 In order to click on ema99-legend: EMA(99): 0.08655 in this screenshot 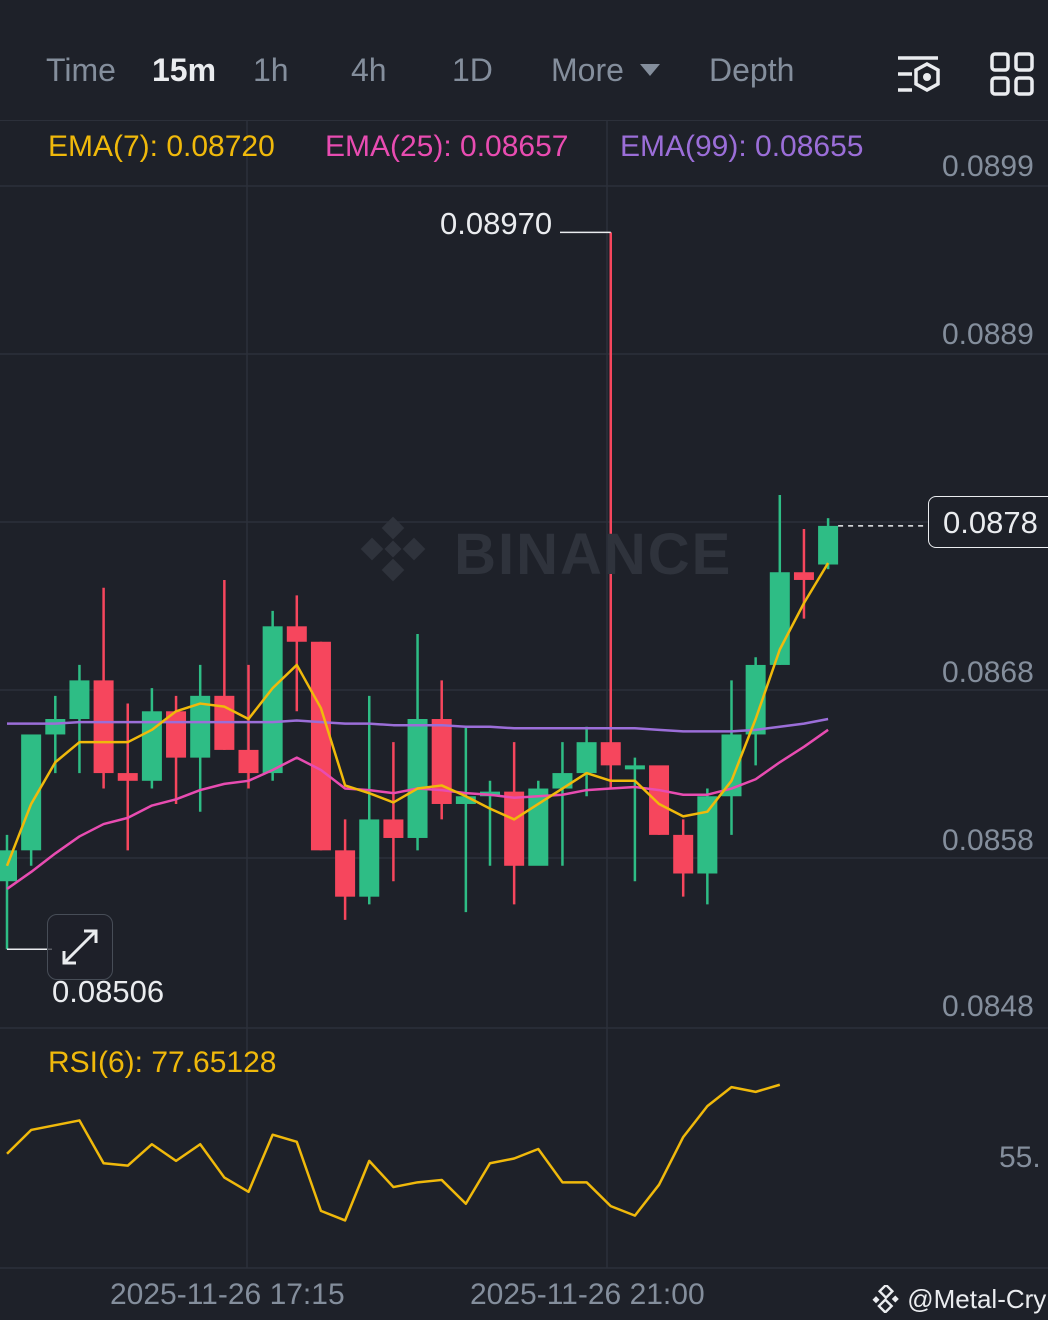, I will do `click(742, 146)`.